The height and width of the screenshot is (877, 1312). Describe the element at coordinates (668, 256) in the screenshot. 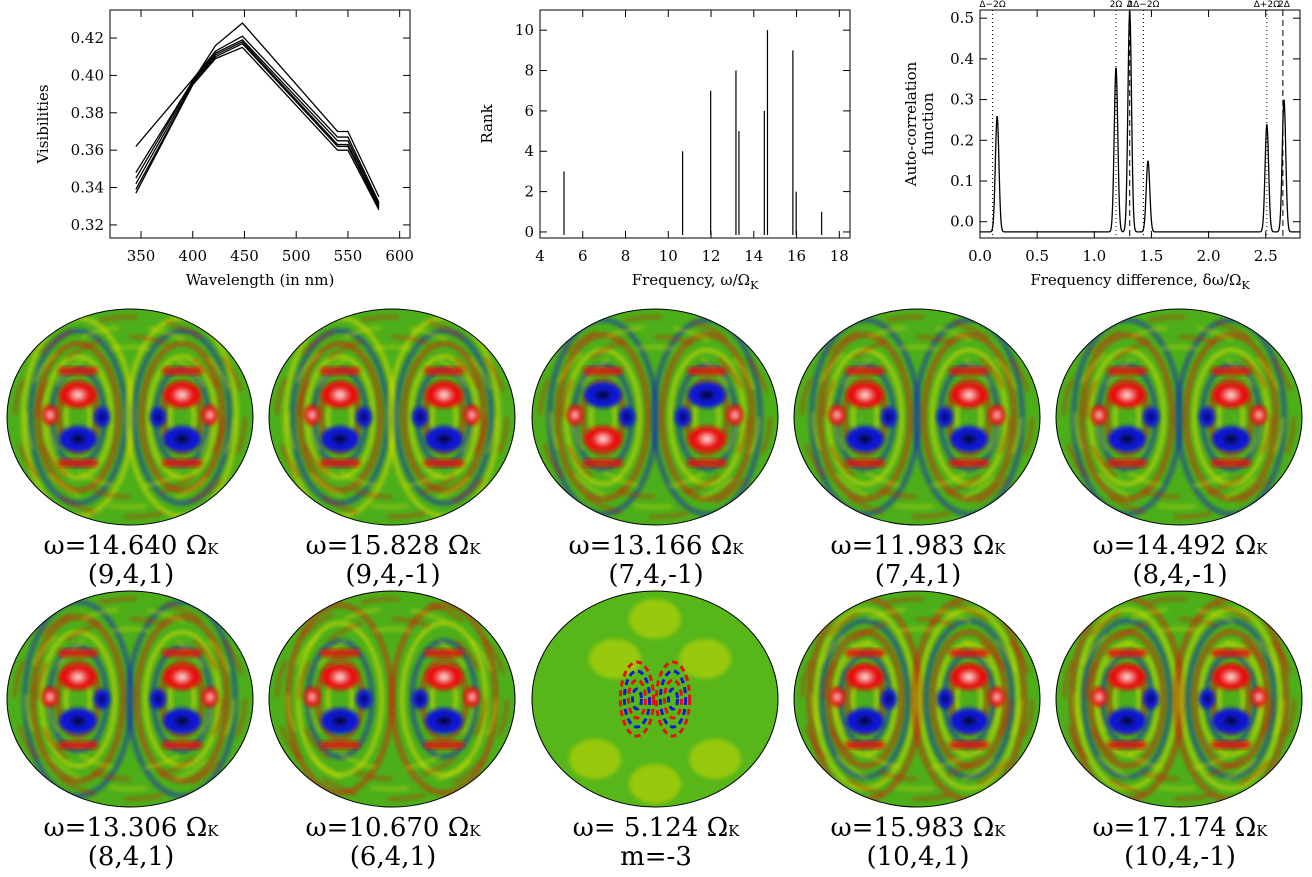

I see `x-tick-label: 10` at that location.